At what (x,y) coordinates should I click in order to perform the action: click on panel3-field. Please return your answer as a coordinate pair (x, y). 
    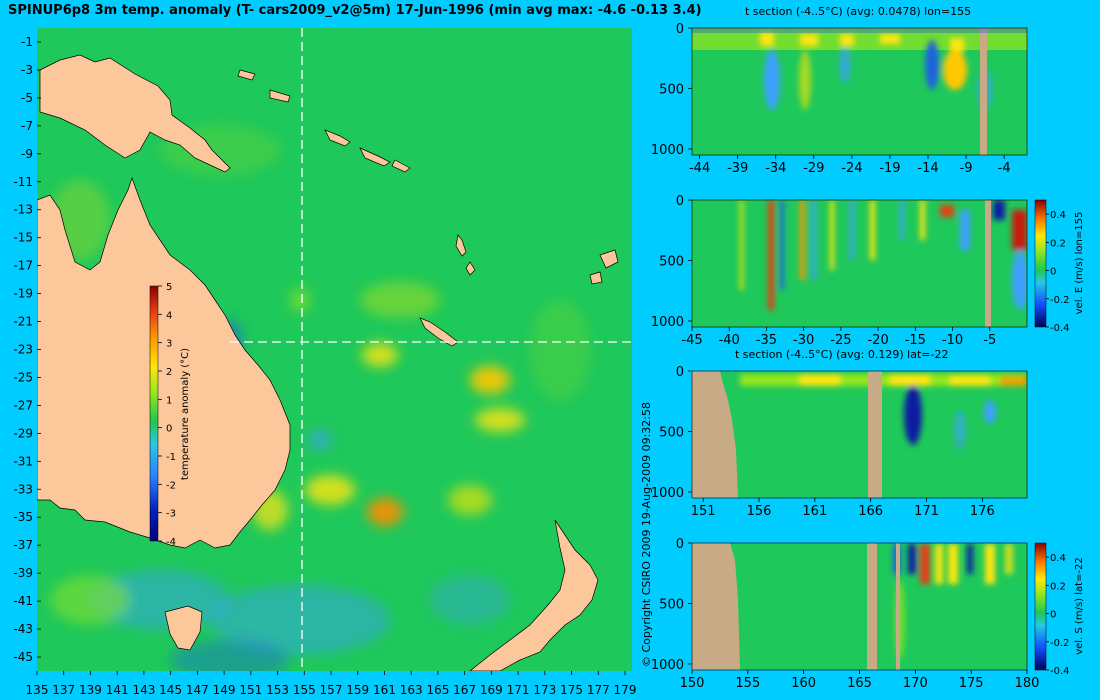
    Looking at the image, I should click on (859, 434).